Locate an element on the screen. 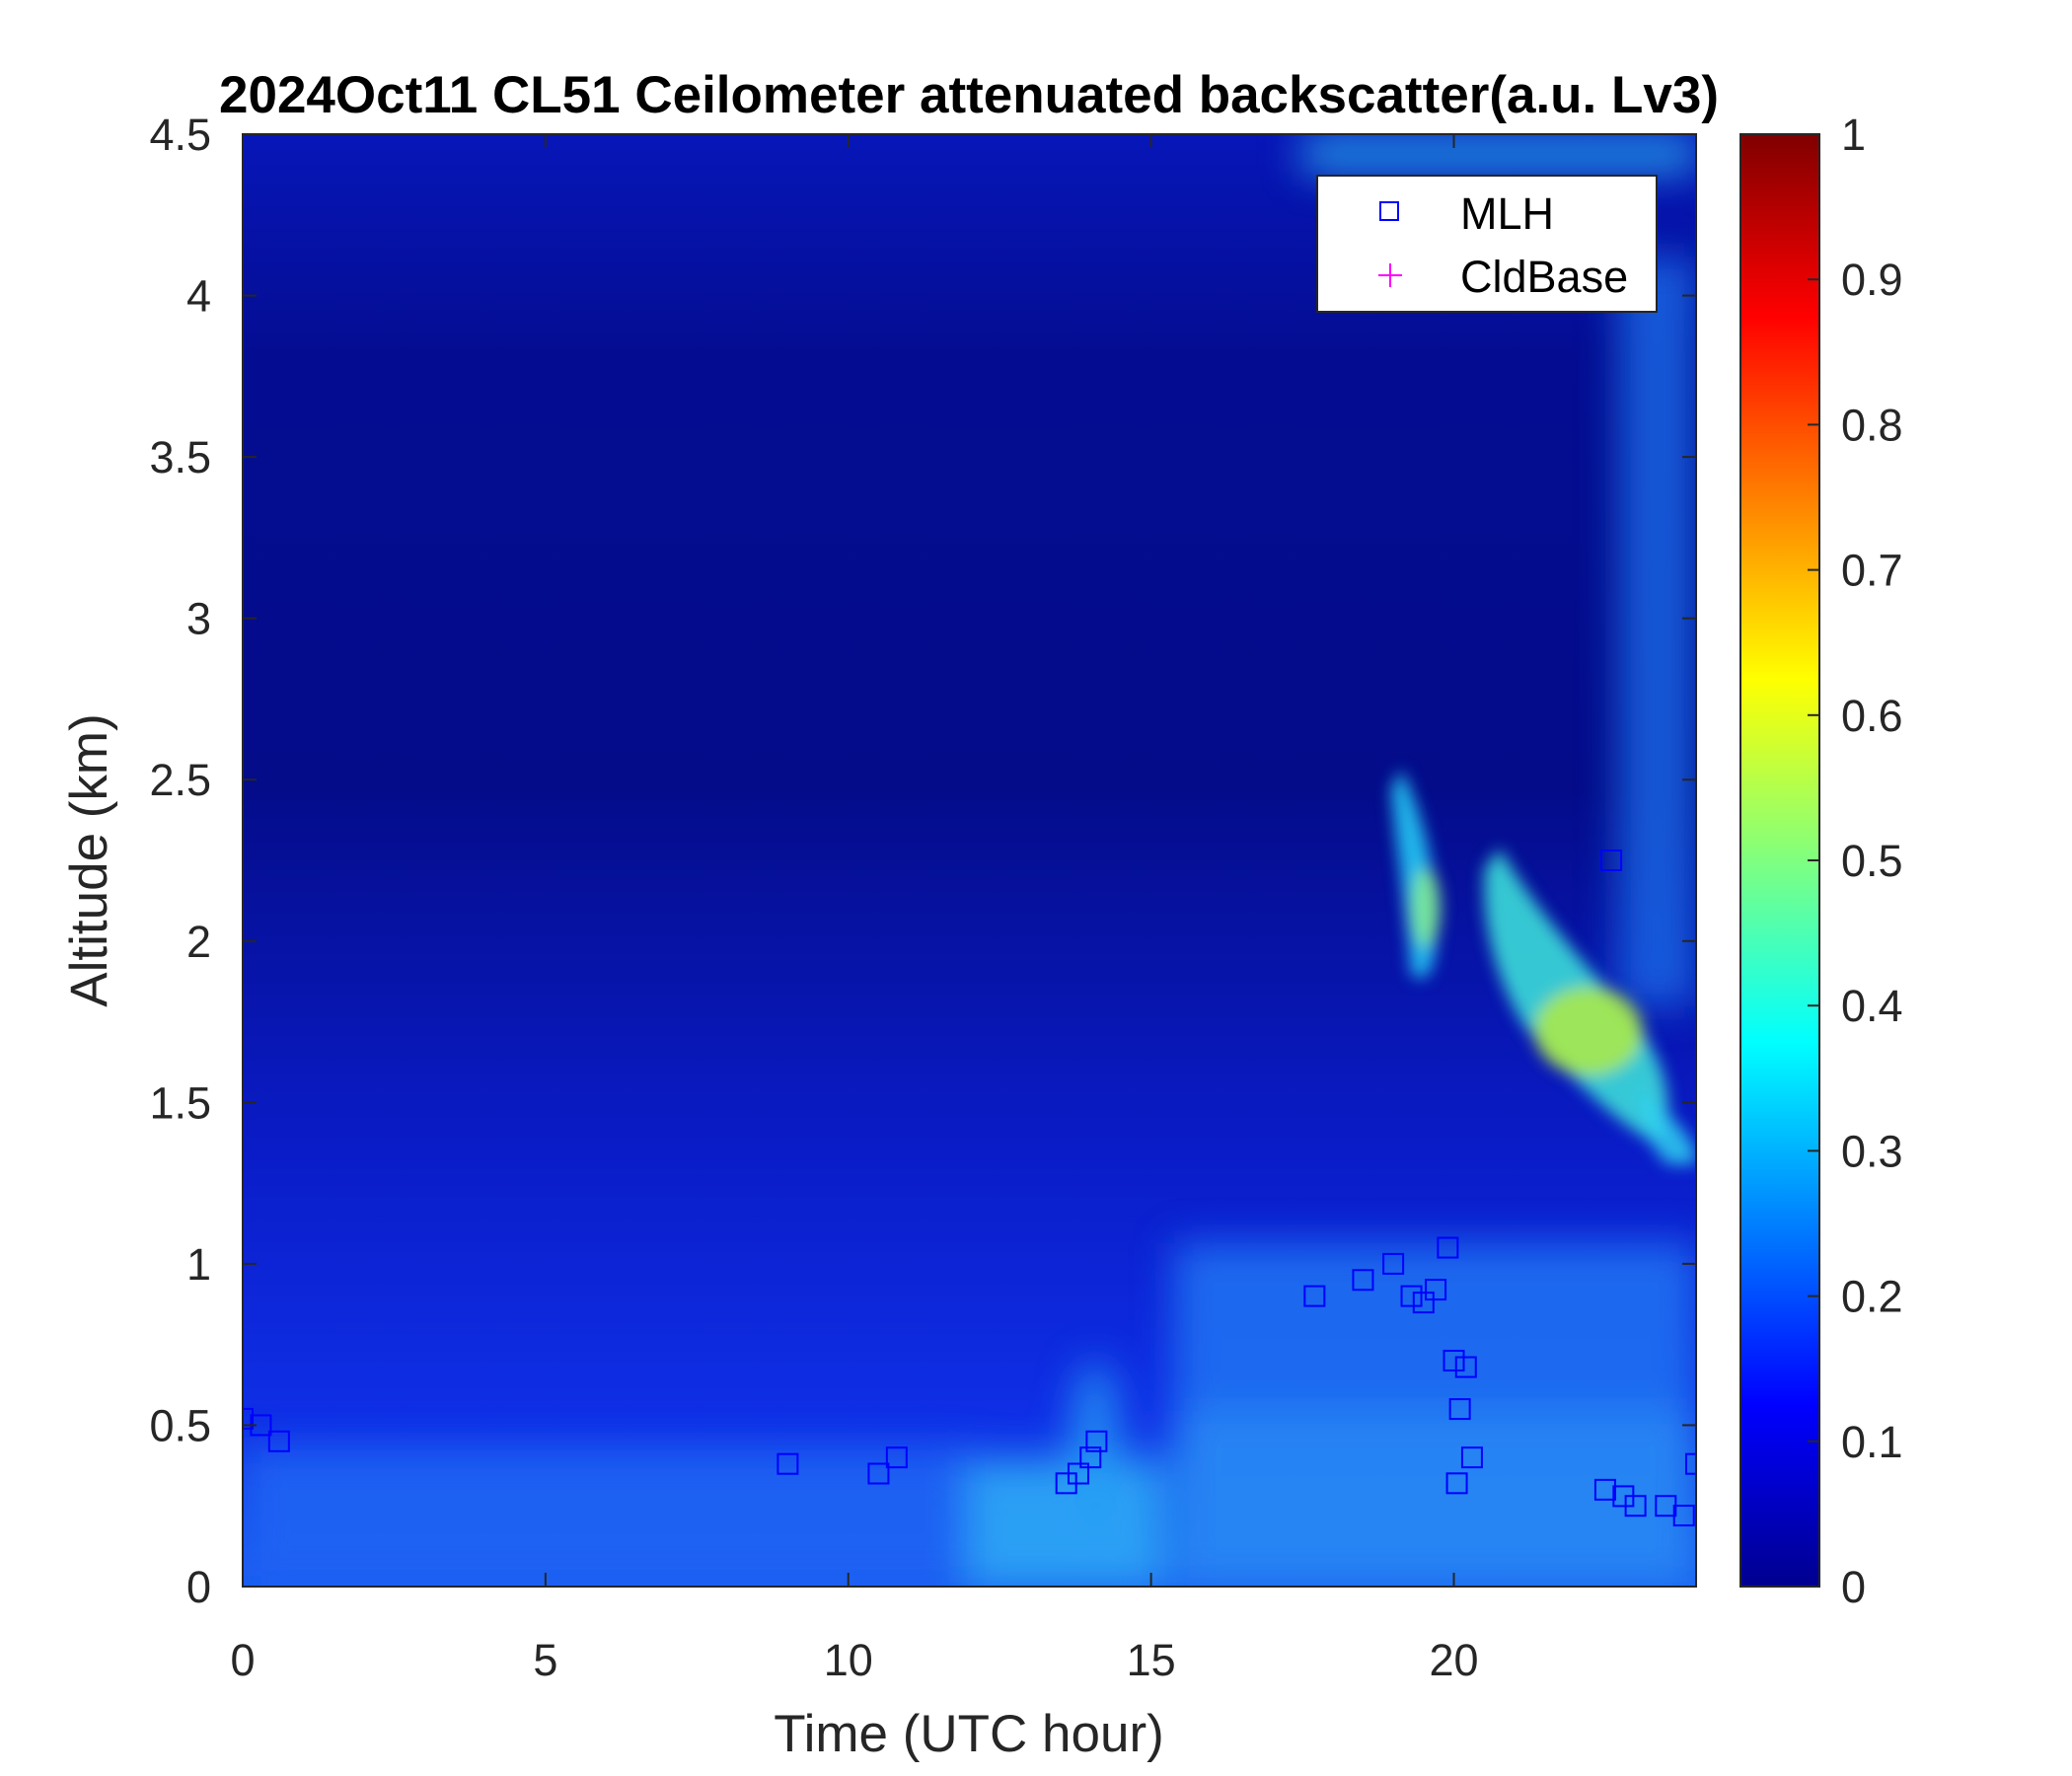 The image size is (2072, 1776). x-tick-label: 0 is located at coordinates (243, 1660).